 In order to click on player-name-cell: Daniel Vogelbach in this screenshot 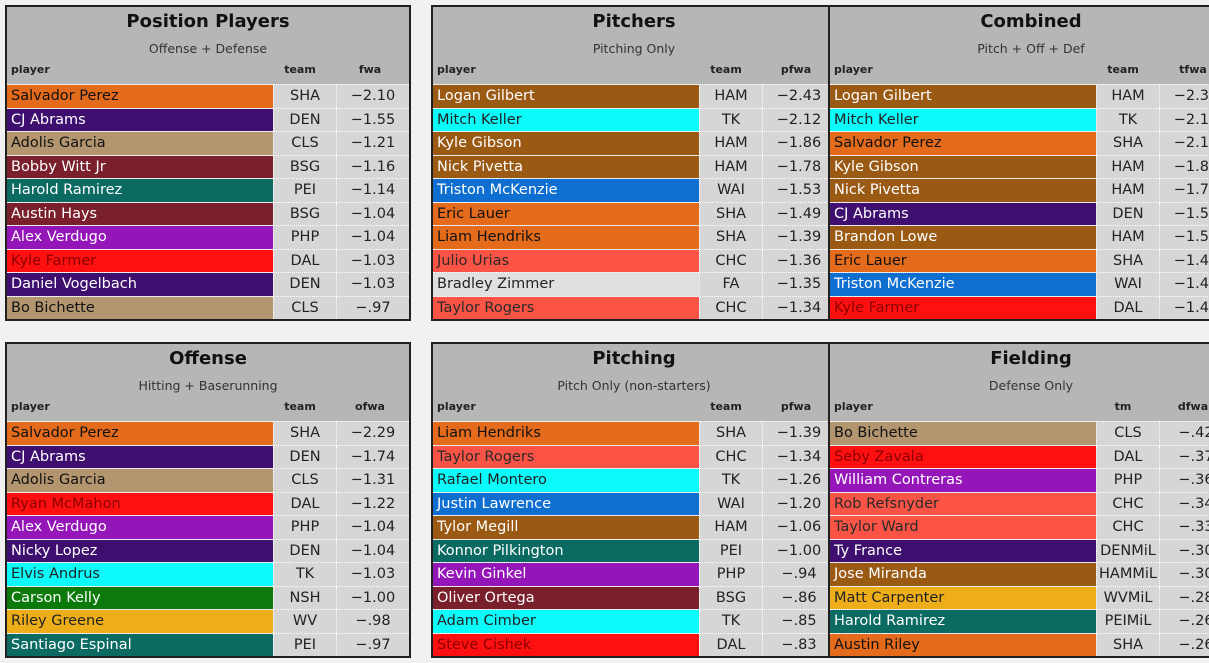, I will do `click(140, 284)`.